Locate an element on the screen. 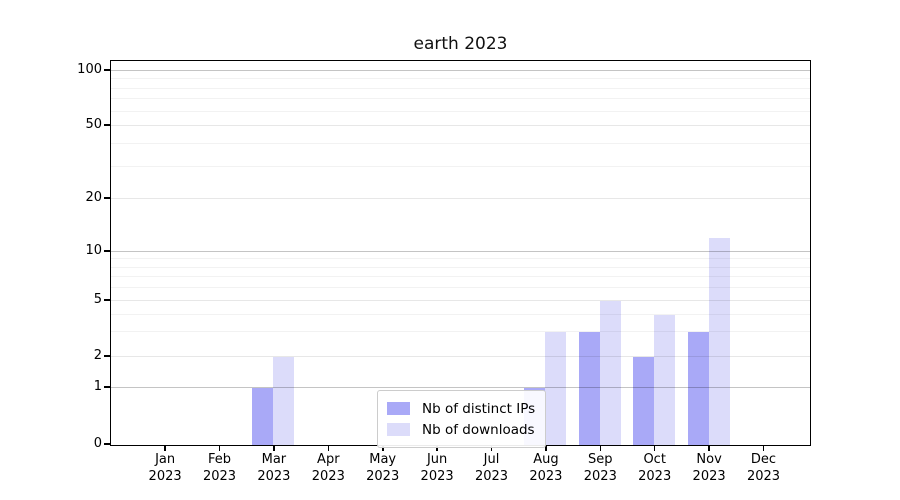 This screenshot has height=500, width=900. legend-item-0: Nb of distinct IPs is located at coordinates (461, 408).